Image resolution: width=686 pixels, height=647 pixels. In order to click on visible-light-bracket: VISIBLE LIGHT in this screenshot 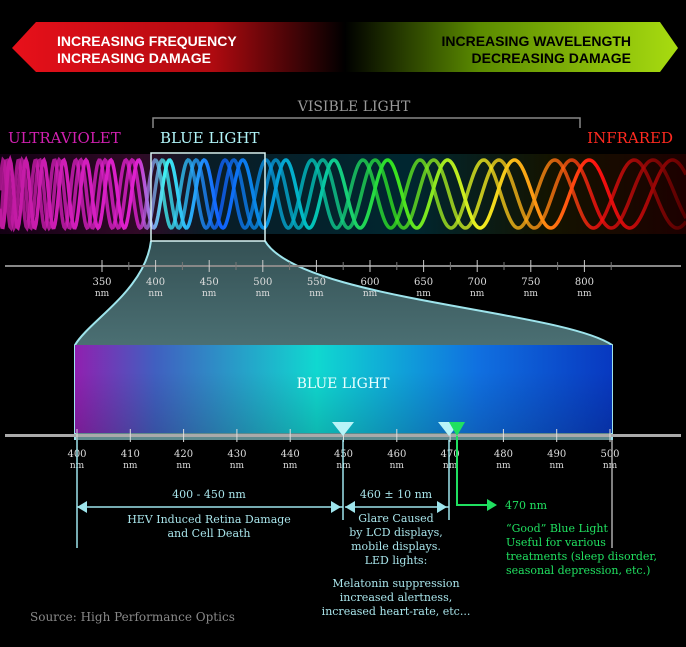, I will do `click(366, 113)`.